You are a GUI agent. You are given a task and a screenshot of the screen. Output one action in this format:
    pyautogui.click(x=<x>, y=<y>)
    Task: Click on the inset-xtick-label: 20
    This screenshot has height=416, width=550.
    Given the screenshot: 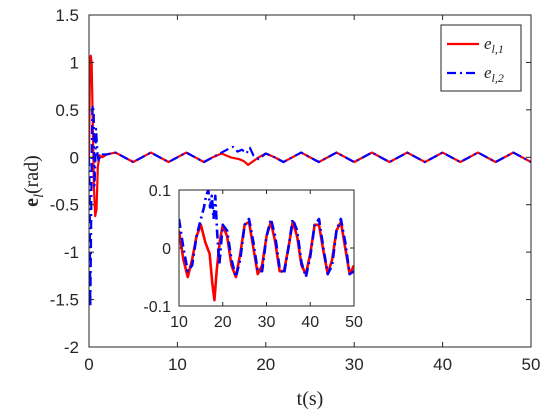 What is the action you would take?
    pyautogui.click(x=223, y=322)
    